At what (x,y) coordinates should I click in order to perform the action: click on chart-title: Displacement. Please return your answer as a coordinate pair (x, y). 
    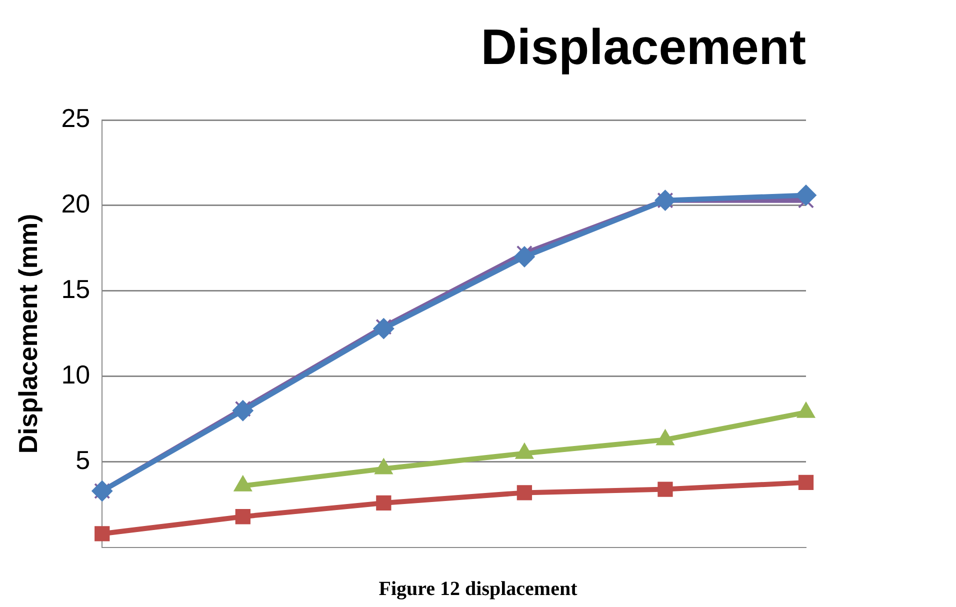
    Looking at the image, I should click on (643, 46).